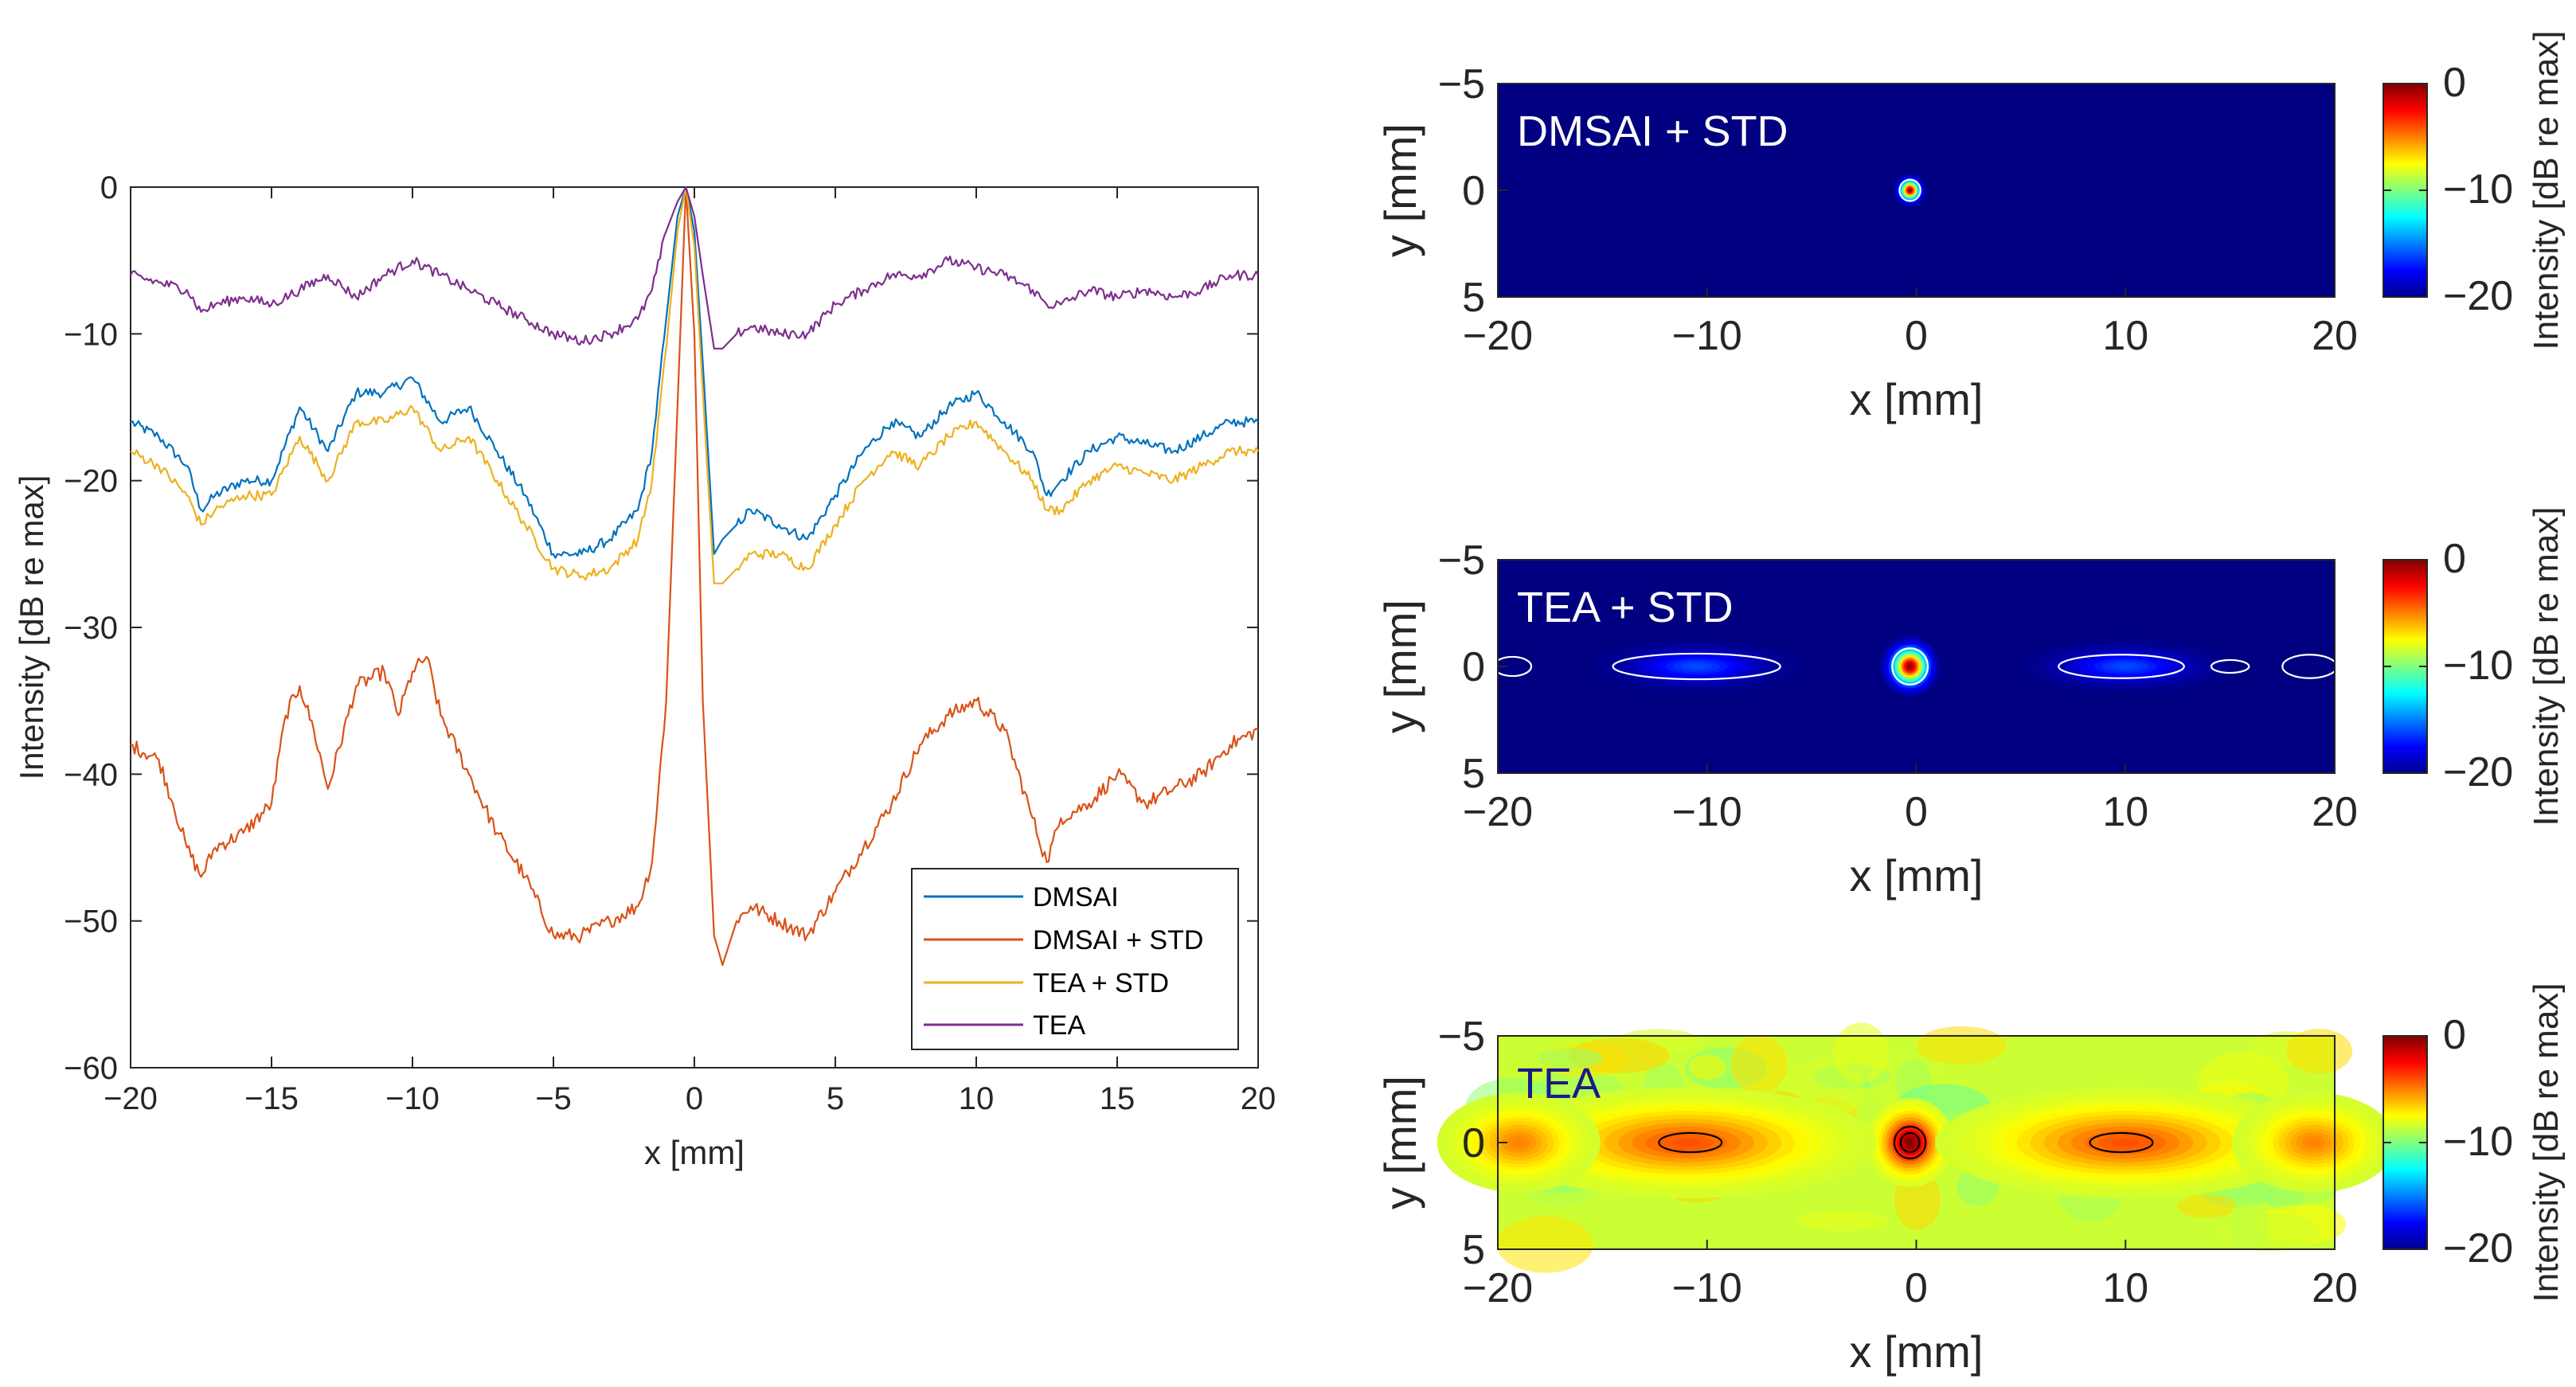 This screenshot has height=1387, width=2576. I want to click on heatmap-title: TEA, so click(1559, 1084).